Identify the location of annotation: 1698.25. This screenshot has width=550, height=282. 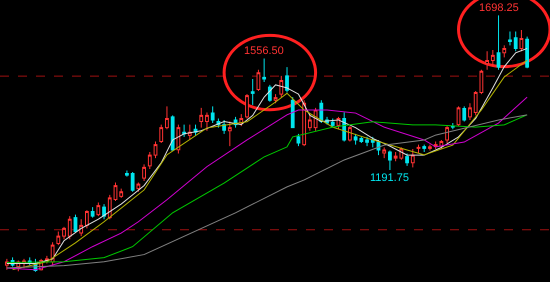
(499, 8).